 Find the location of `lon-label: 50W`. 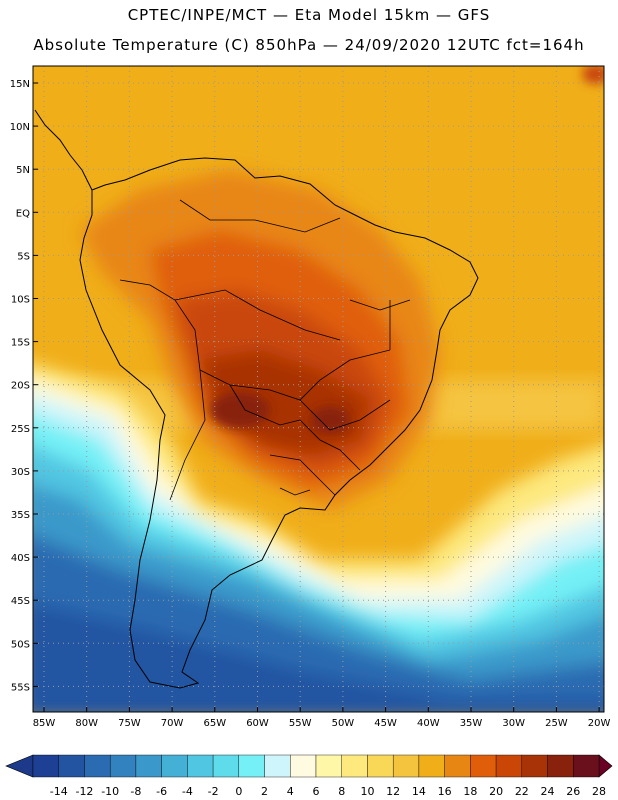

lon-label: 50W is located at coordinates (343, 723).